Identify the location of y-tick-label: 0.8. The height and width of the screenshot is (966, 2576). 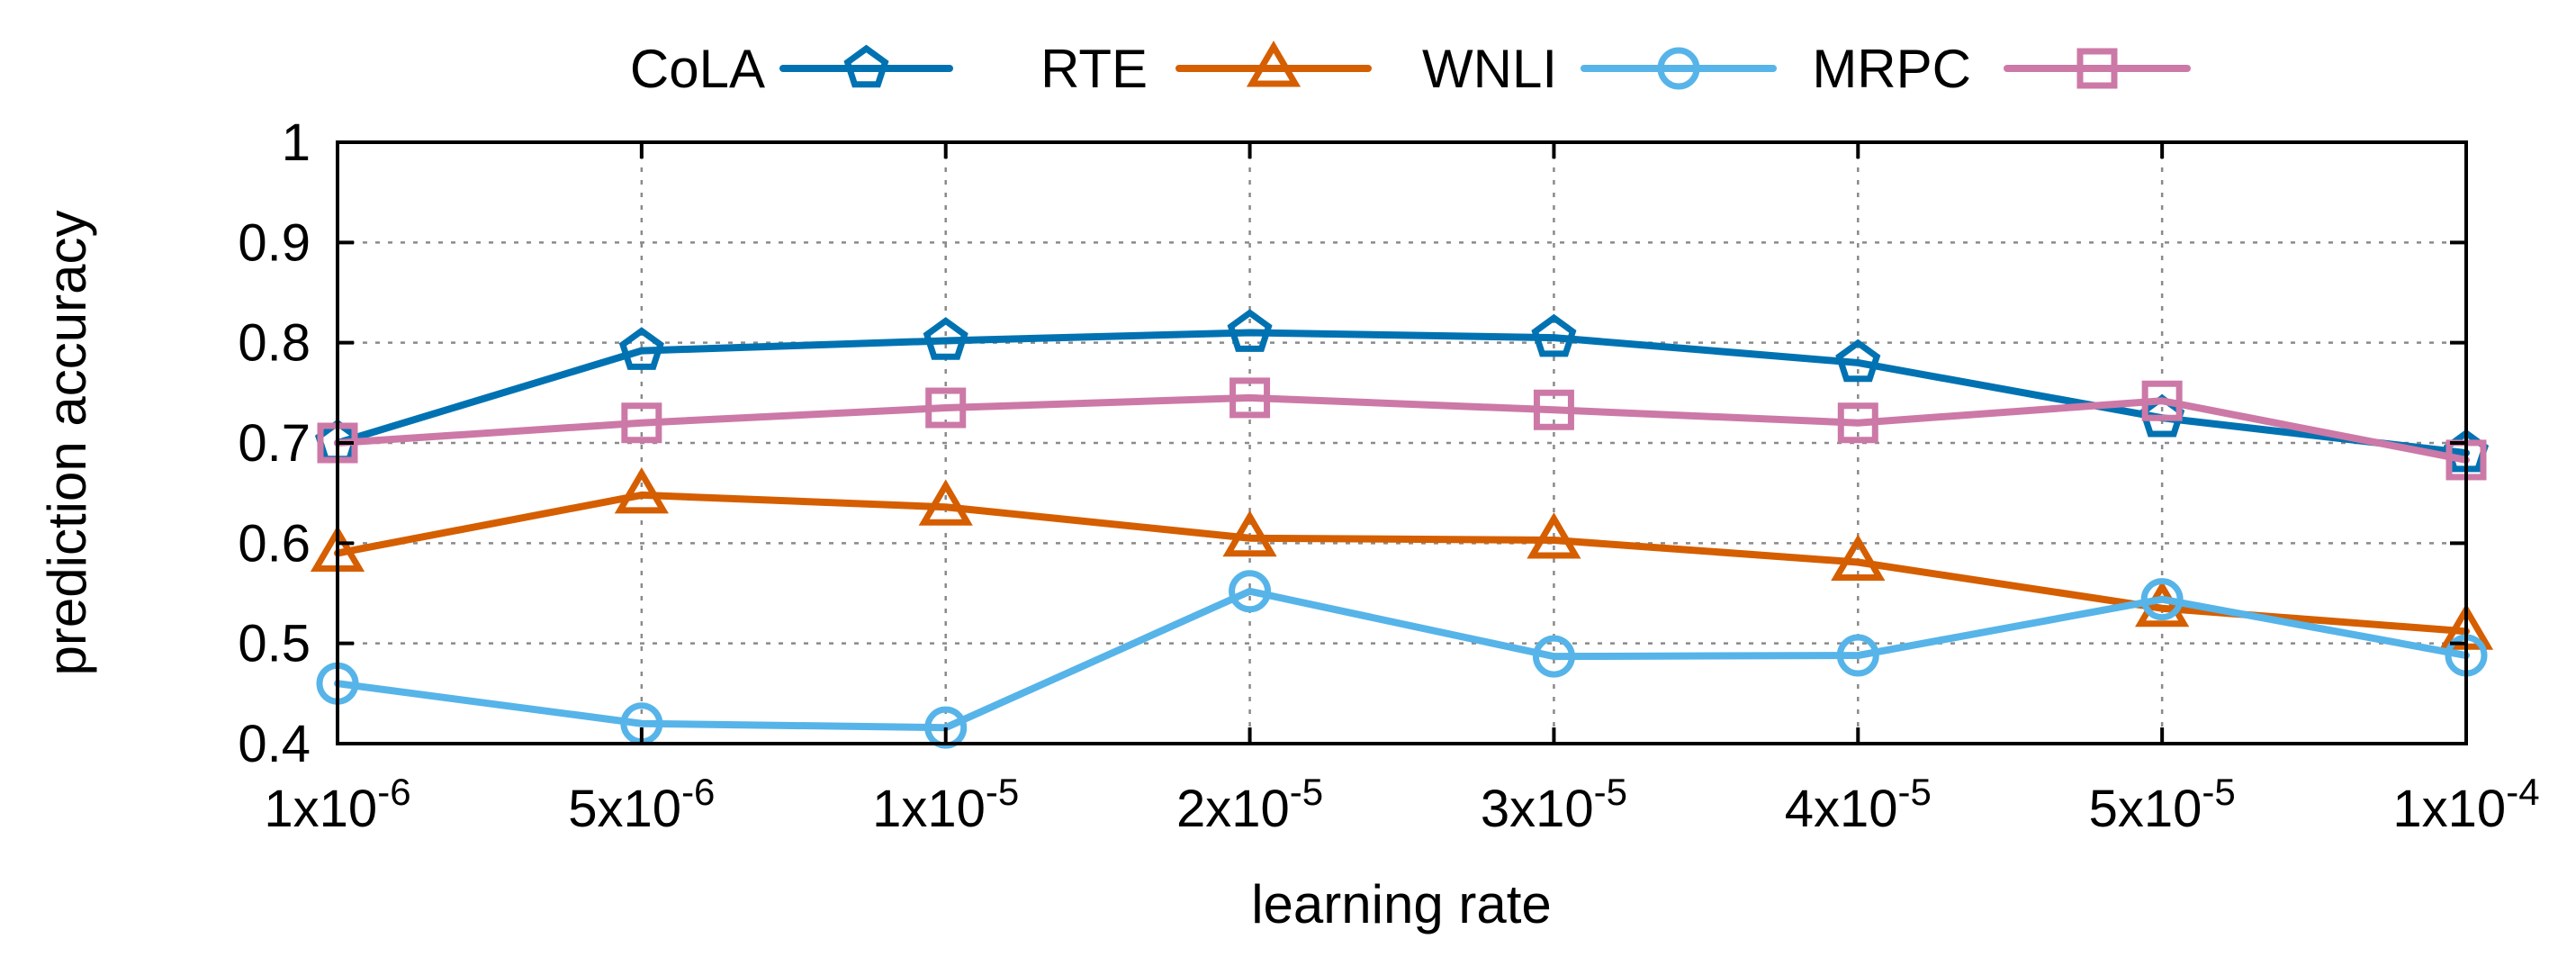
(274, 343).